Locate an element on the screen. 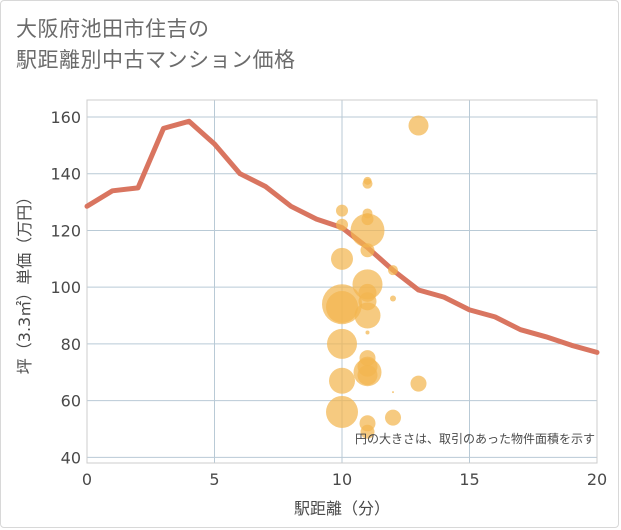 This screenshot has height=530, width=621. bubble-size-note: 円の大きさは、取引のあった物件面積を示す is located at coordinates (475, 438).